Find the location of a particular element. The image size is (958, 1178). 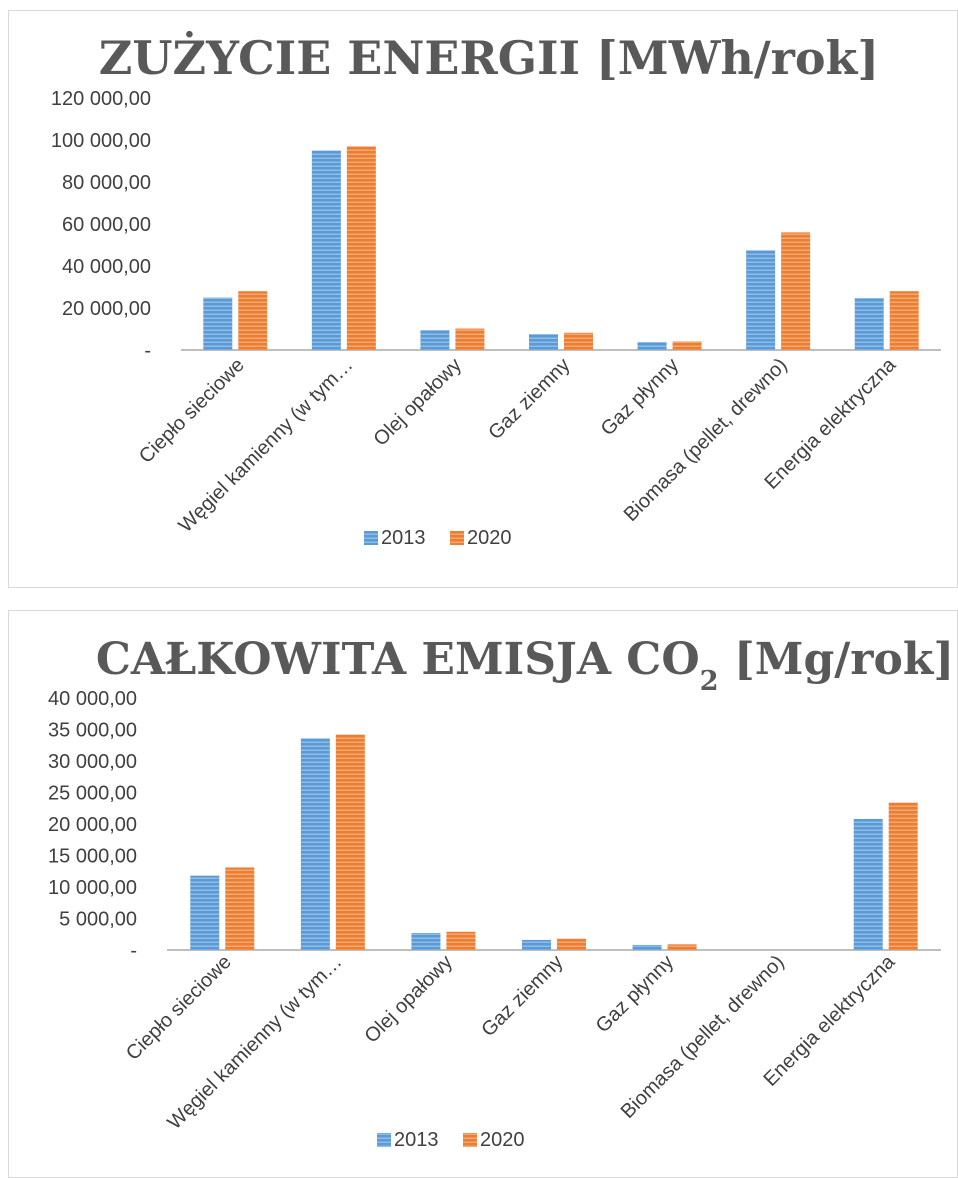

chart-title: CAŁKOWITA EMISJA CO2 [Mg/rok] is located at coordinates (525, 665).